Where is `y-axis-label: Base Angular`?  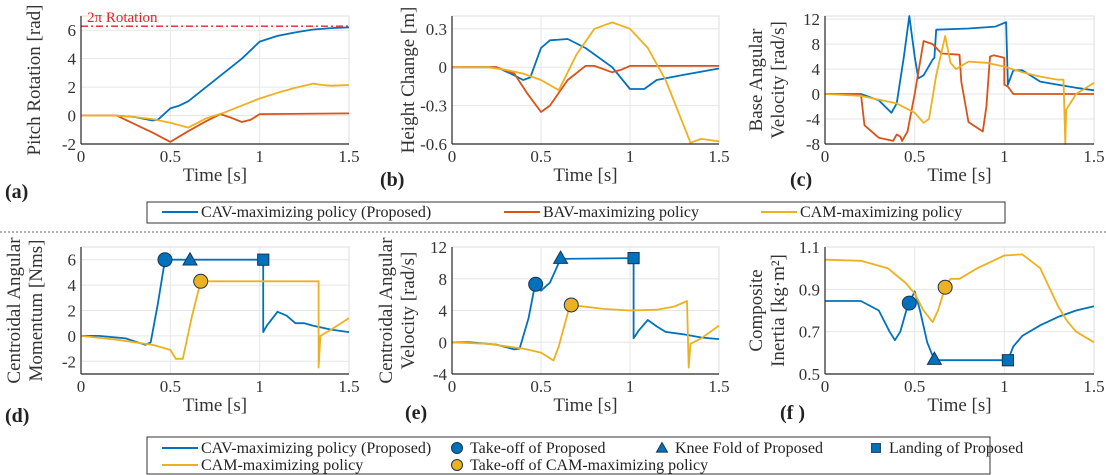
y-axis-label: Base Angular is located at coordinates (756, 80).